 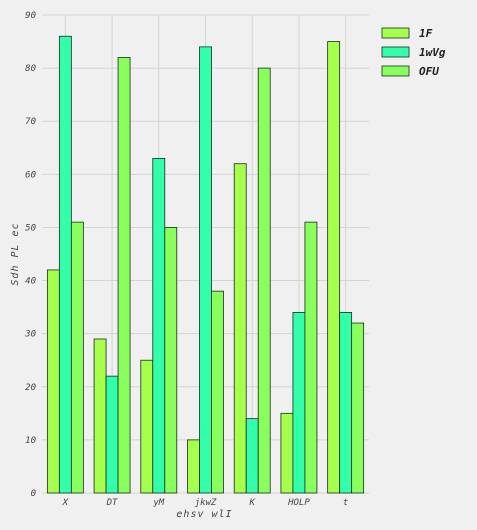 I want to click on x-tick-label: X, so click(x=65, y=503).